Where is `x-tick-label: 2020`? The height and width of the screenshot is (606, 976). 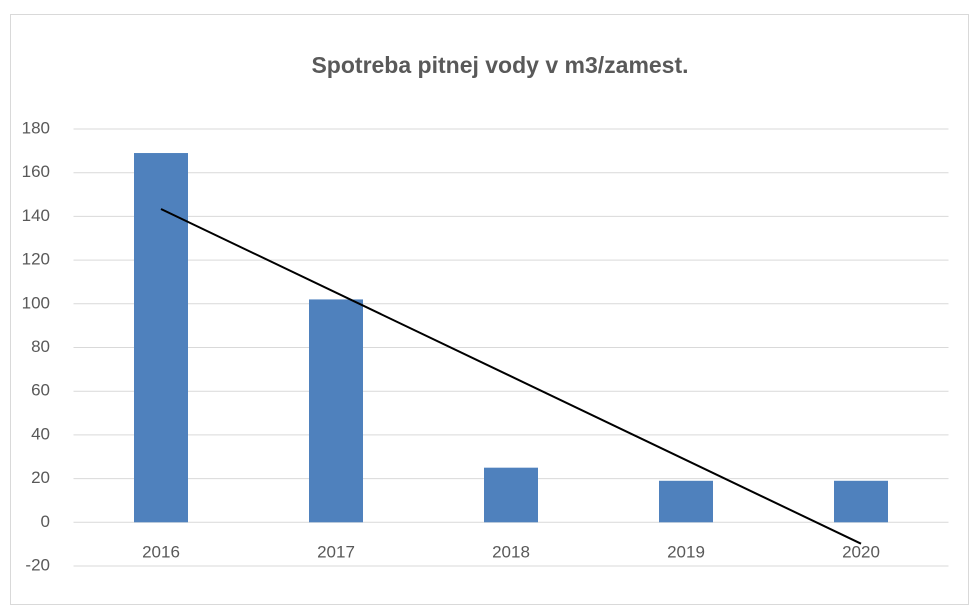 x-tick-label: 2020 is located at coordinates (861, 551).